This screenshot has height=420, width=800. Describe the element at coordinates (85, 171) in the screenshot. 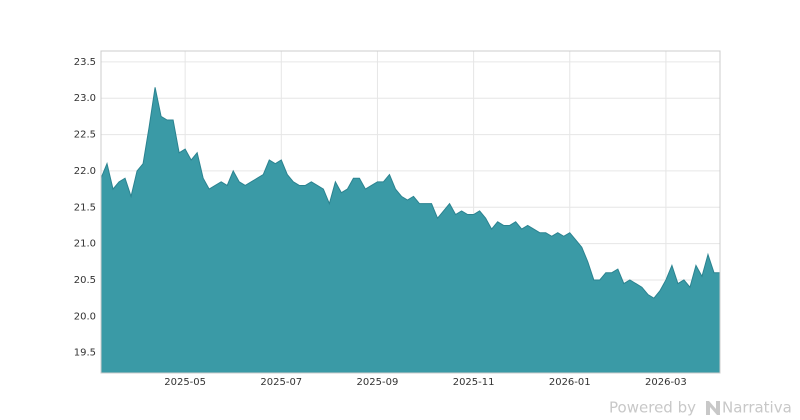

I see `y-tick-label: 22.0` at that location.